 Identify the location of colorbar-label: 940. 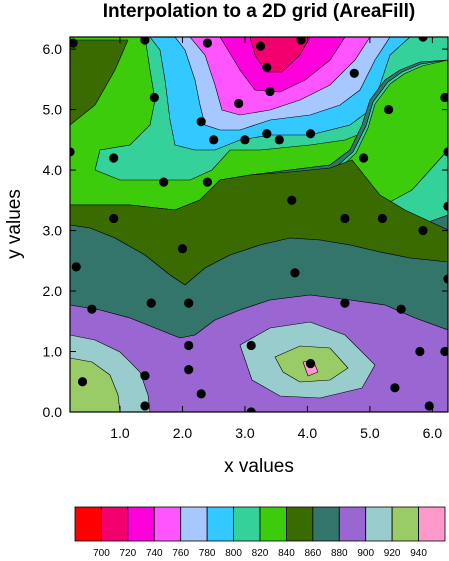
(418, 553).